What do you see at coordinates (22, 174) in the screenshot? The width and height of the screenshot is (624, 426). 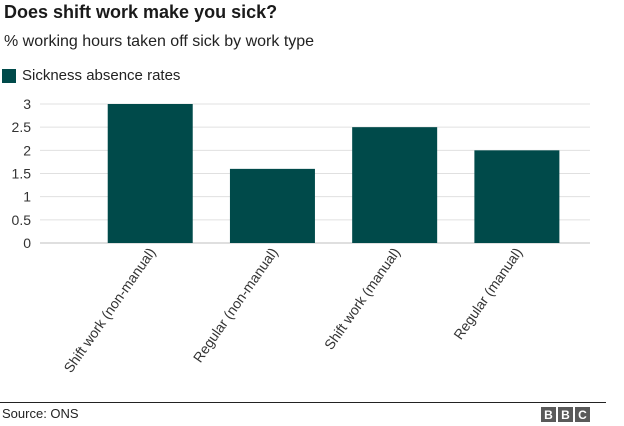 I see `y-tick-label: 1.5` at bounding box center [22, 174].